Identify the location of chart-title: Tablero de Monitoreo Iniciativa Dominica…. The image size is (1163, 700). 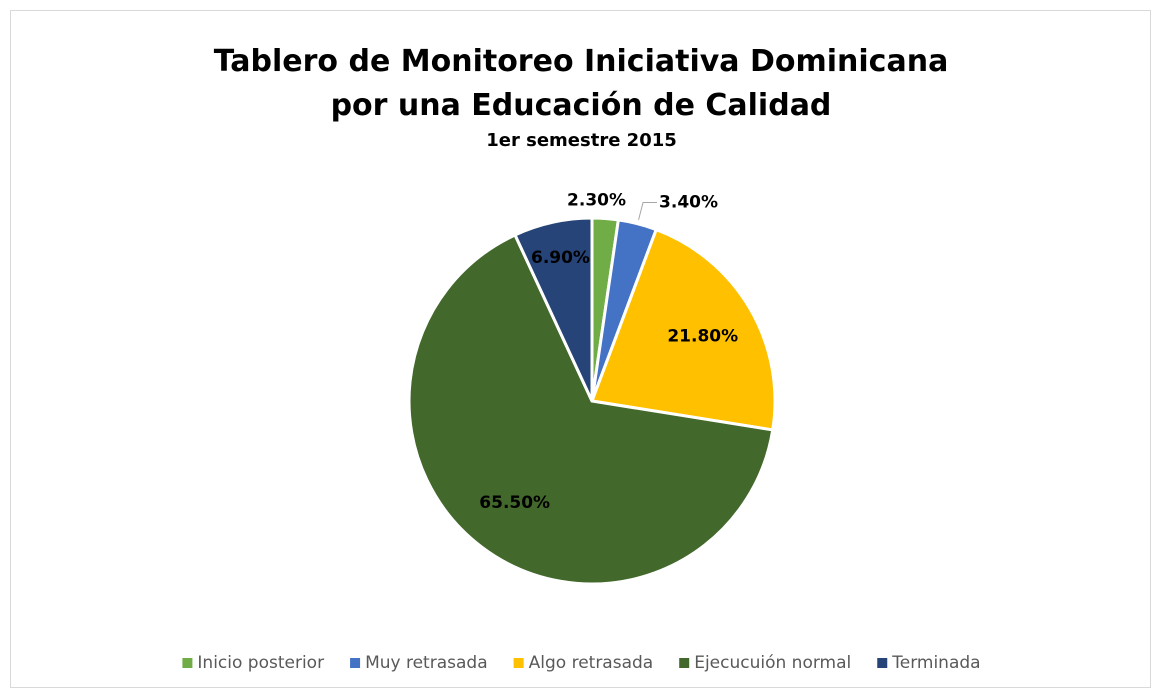
(581, 83).